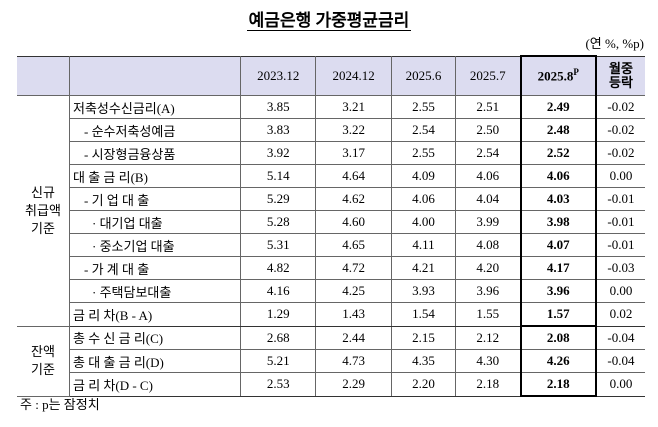 This screenshot has width=658, height=427. I want to click on value-cell: 5.14, so click(278, 176).